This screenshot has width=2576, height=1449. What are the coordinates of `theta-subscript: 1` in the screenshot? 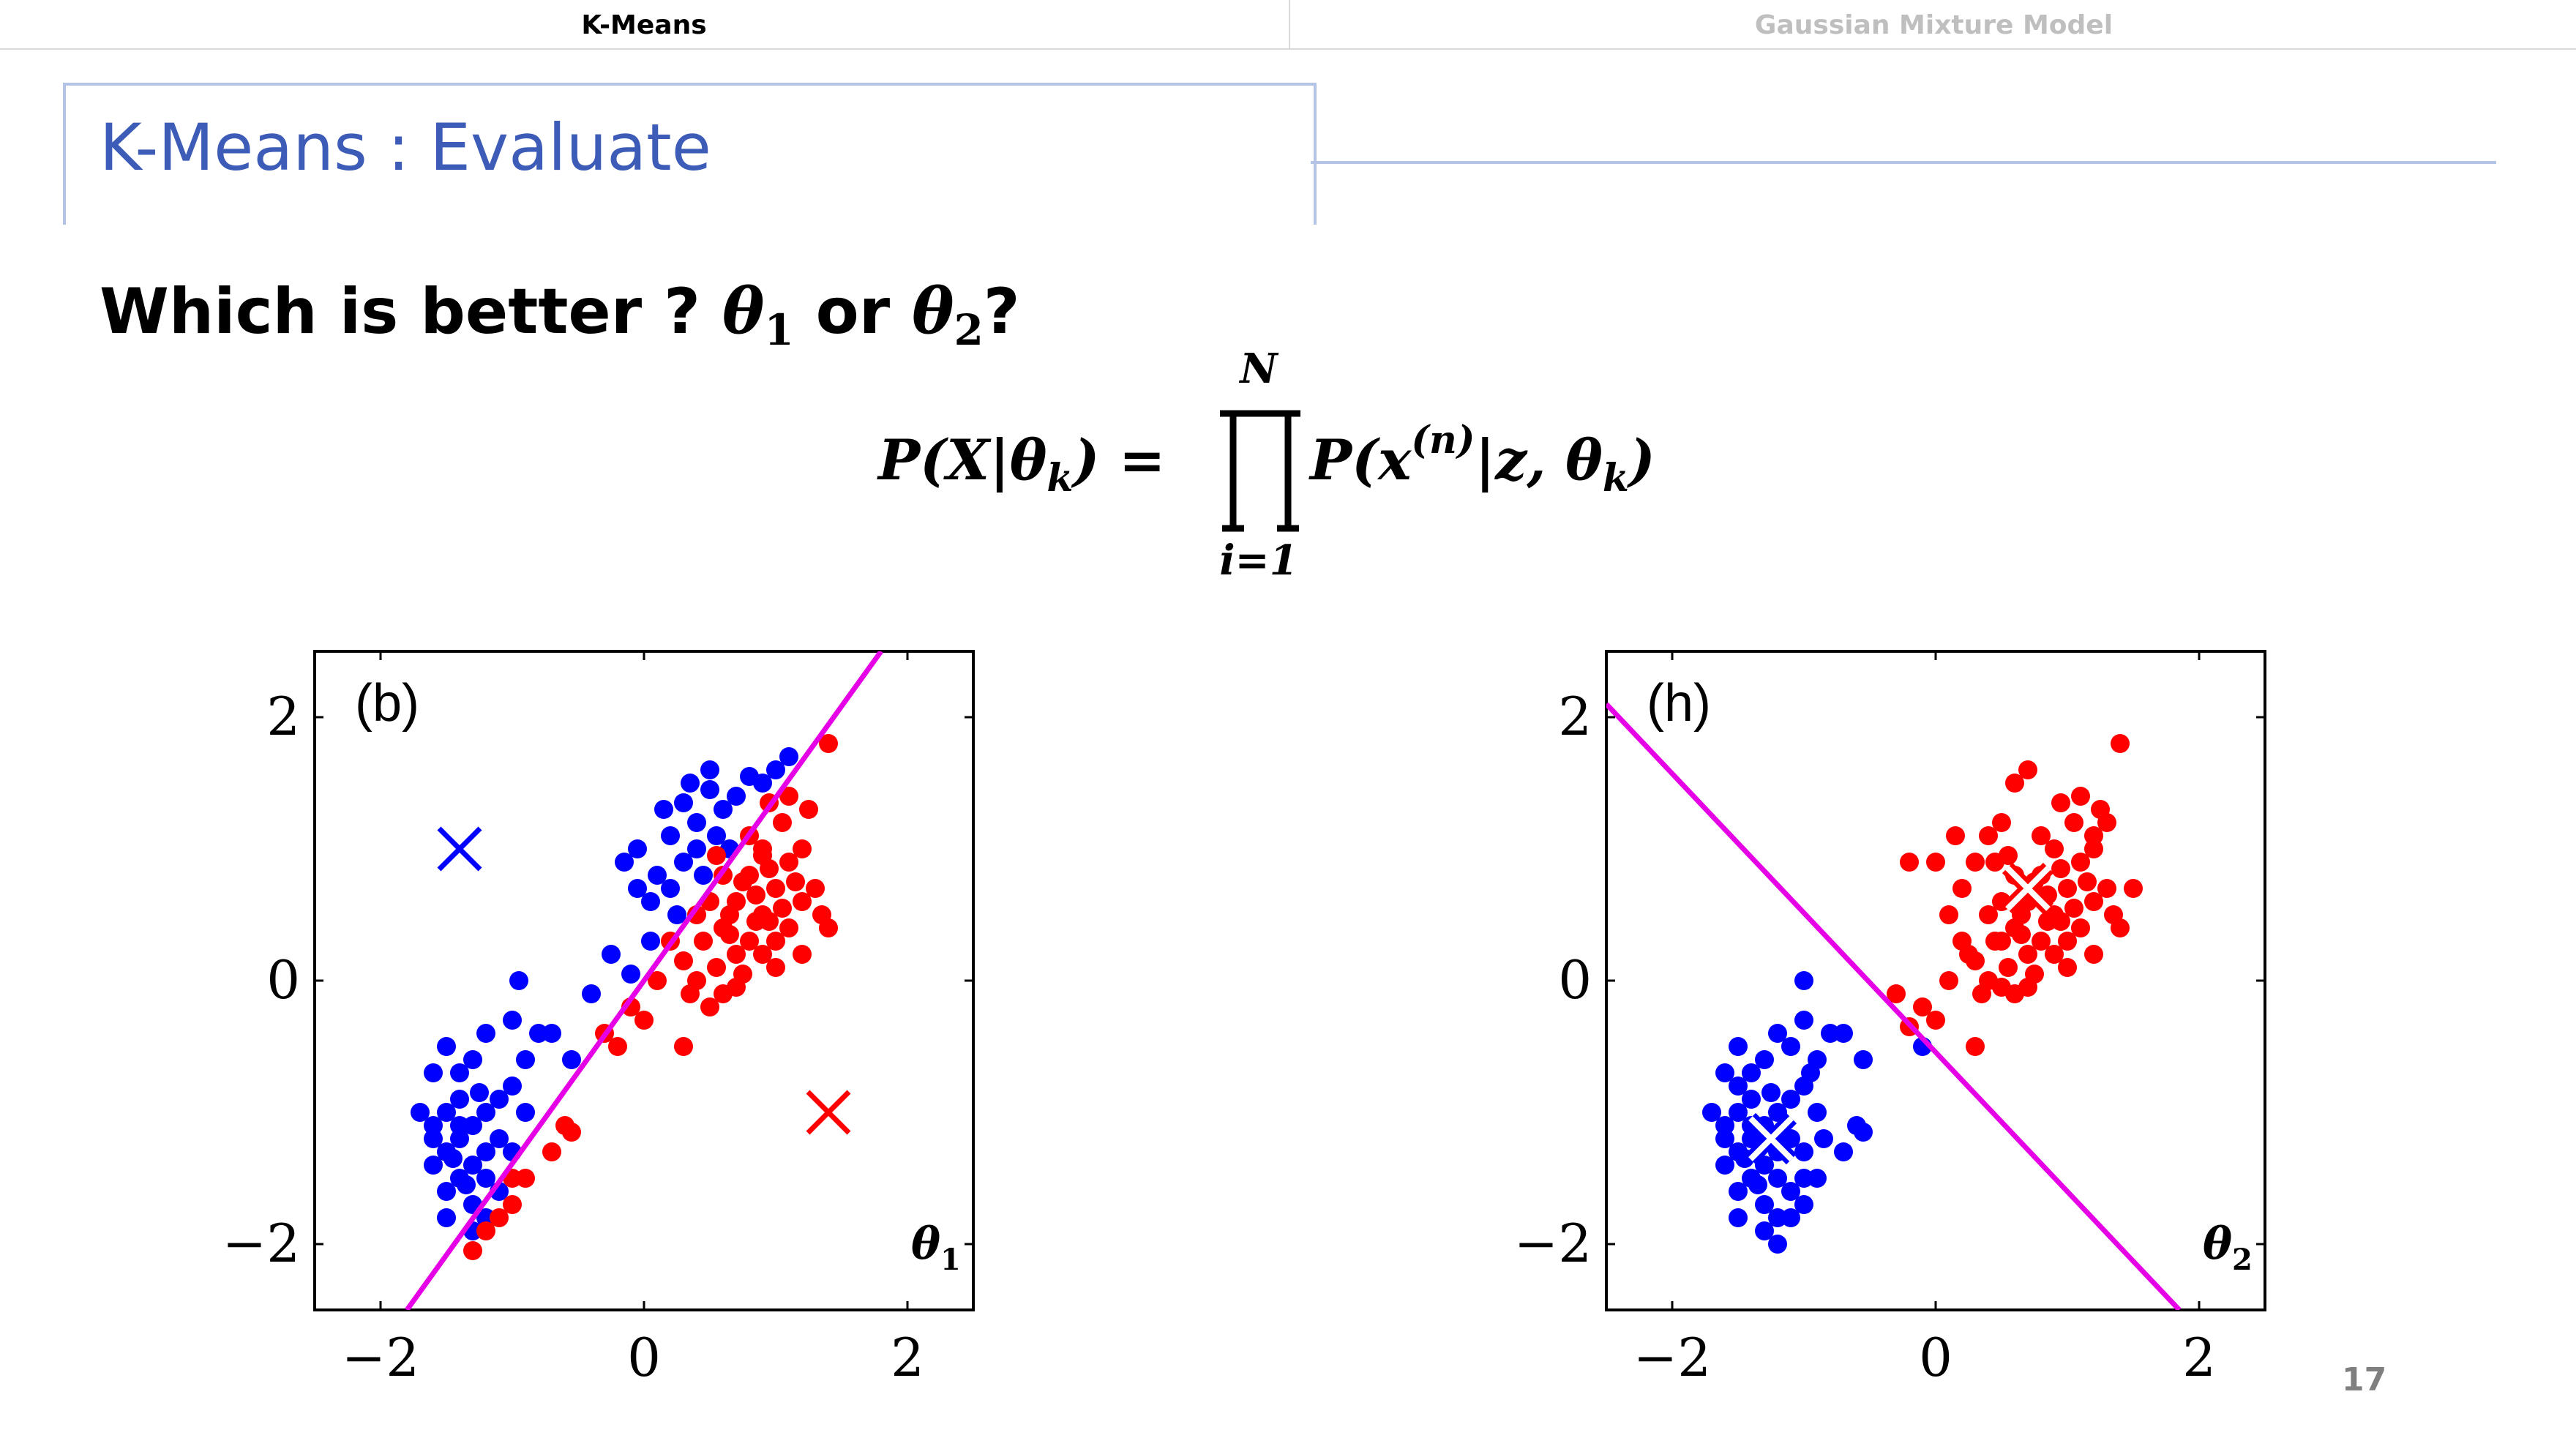 It's located at (950, 1260).